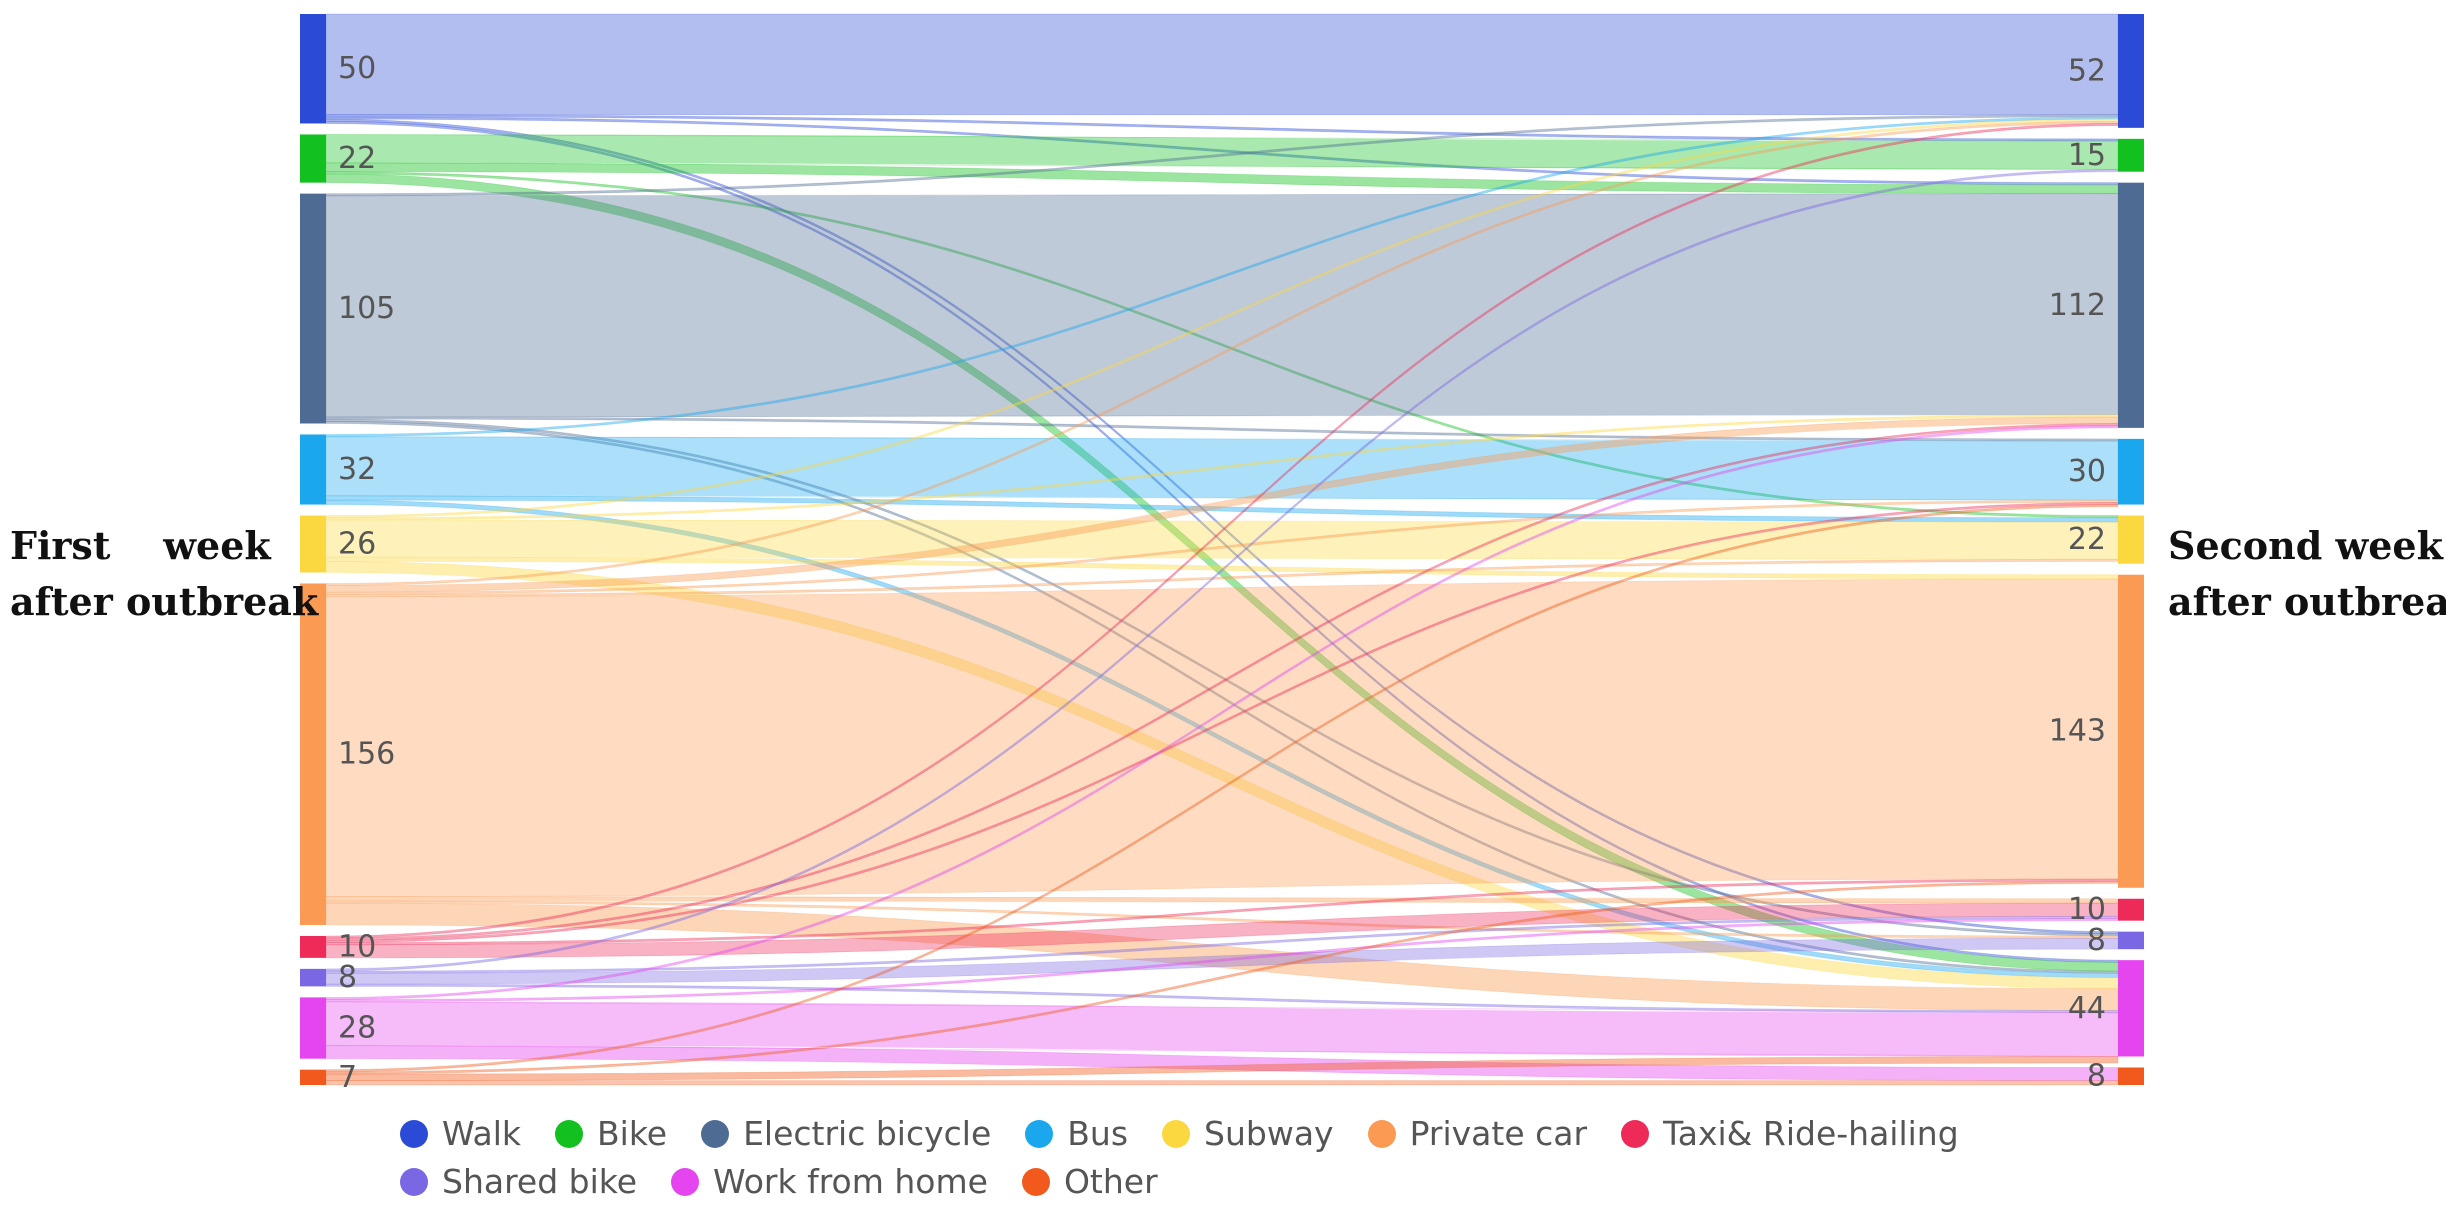 The height and width of the screenshot is (1230, 2446). Describe the element at coordinates (2087, 909) in the screenshot. I see `label-week2-taxi-ride-hailing: 10` at that location.